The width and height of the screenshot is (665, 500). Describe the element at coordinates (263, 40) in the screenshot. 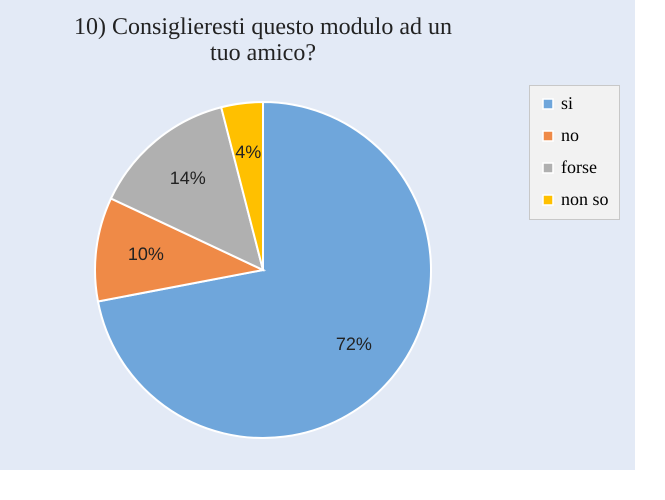

I see `chart-title: 10) Consiglieresti questo modulo ad un tuo amico?` at that location.